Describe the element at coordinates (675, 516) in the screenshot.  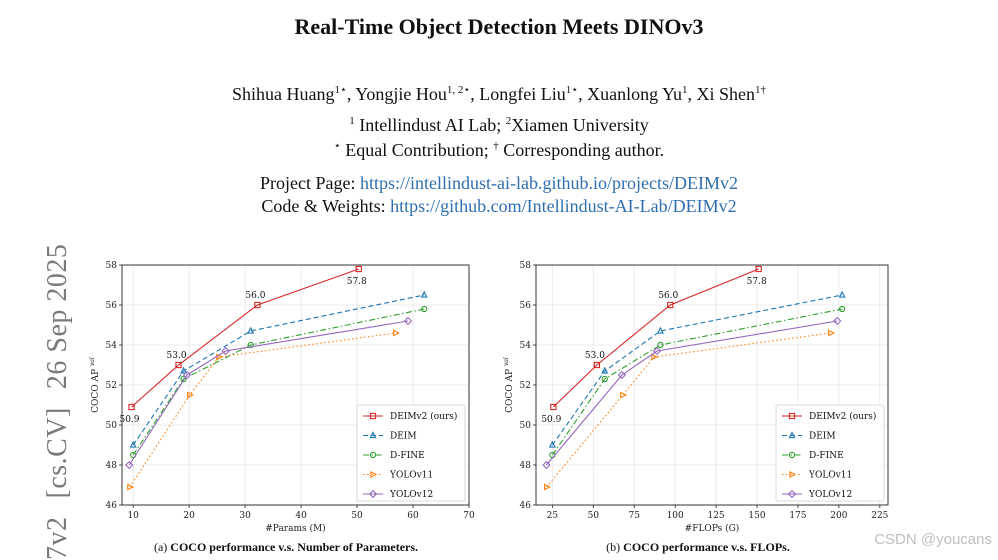
I see `x-tick-label: 100` at that location.